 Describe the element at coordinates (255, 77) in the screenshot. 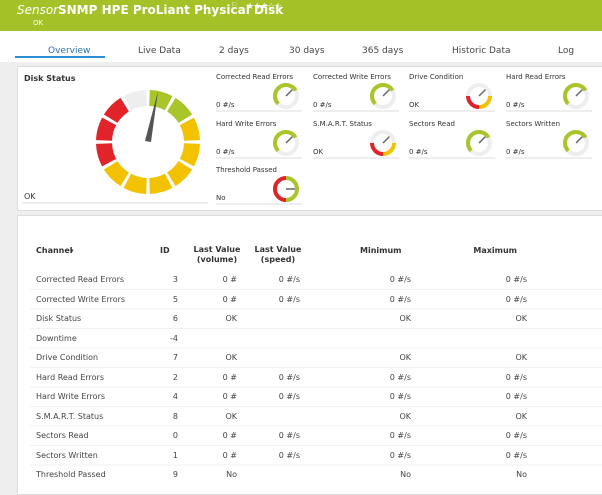

I see `gauge-name: Corrected Read Errors` at that location.